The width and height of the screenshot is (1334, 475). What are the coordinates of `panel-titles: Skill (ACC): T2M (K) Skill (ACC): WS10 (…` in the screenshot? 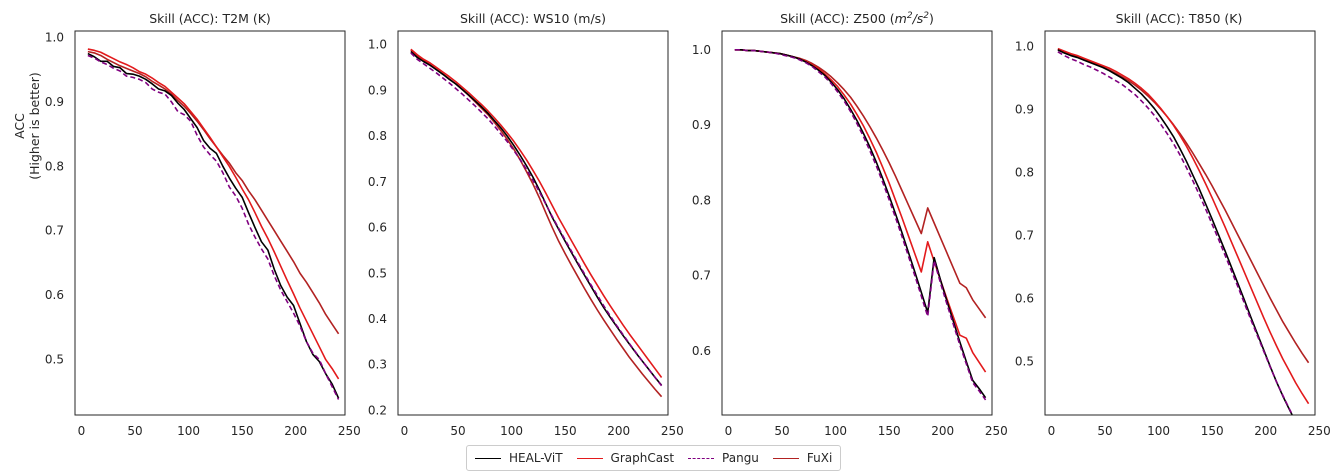 It's located at (667, 15).